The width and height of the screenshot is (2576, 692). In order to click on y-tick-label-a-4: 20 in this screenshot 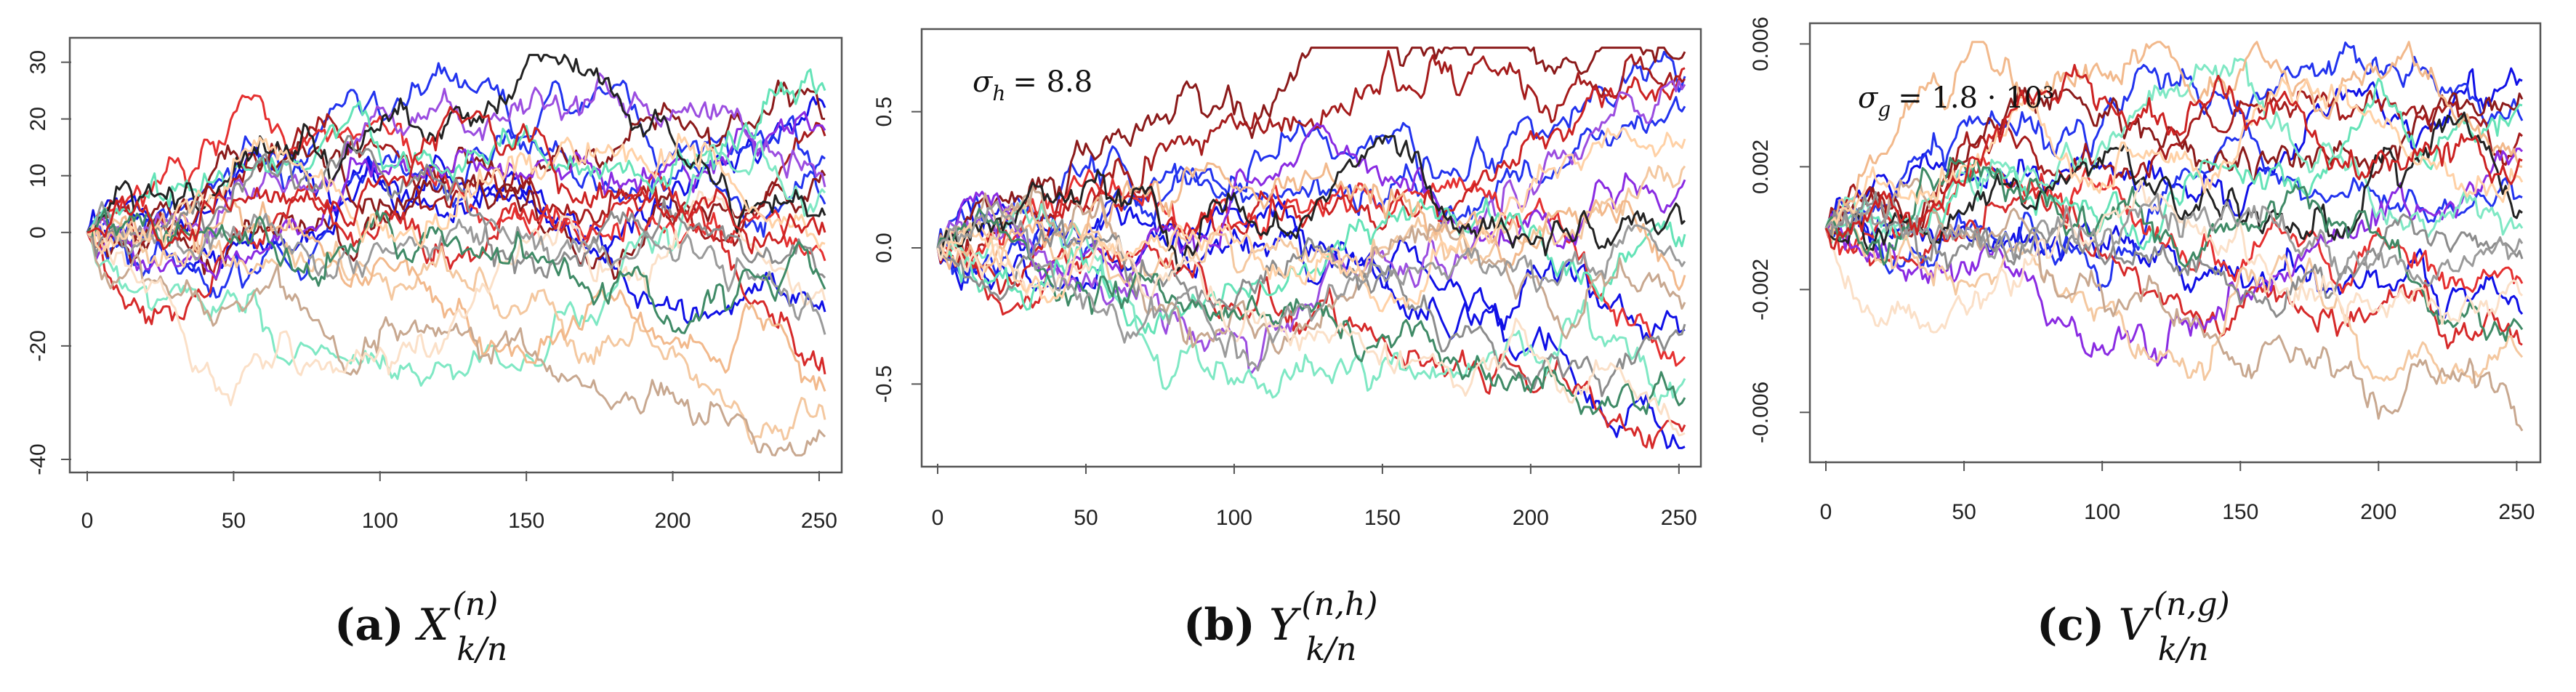, I will do `click(38, 119)`.